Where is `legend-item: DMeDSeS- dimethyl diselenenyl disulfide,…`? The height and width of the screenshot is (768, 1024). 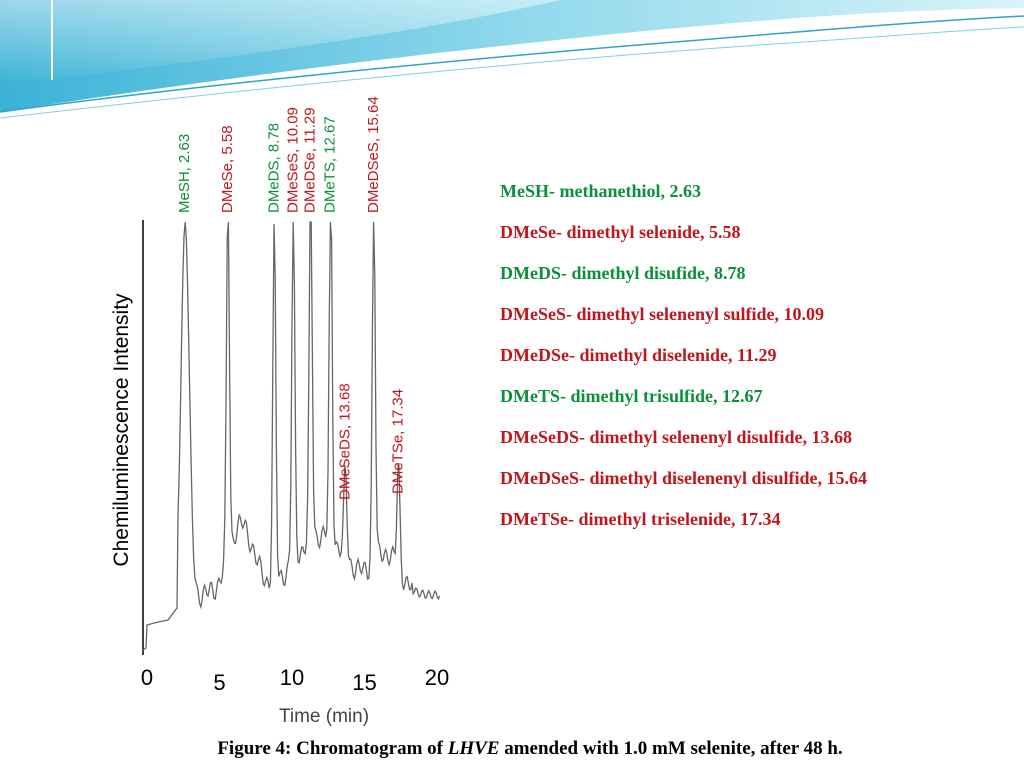 legend-item: DMeDSeS- dimethyl diselenenyl disulfide,… is located at coordinates (684, 478).